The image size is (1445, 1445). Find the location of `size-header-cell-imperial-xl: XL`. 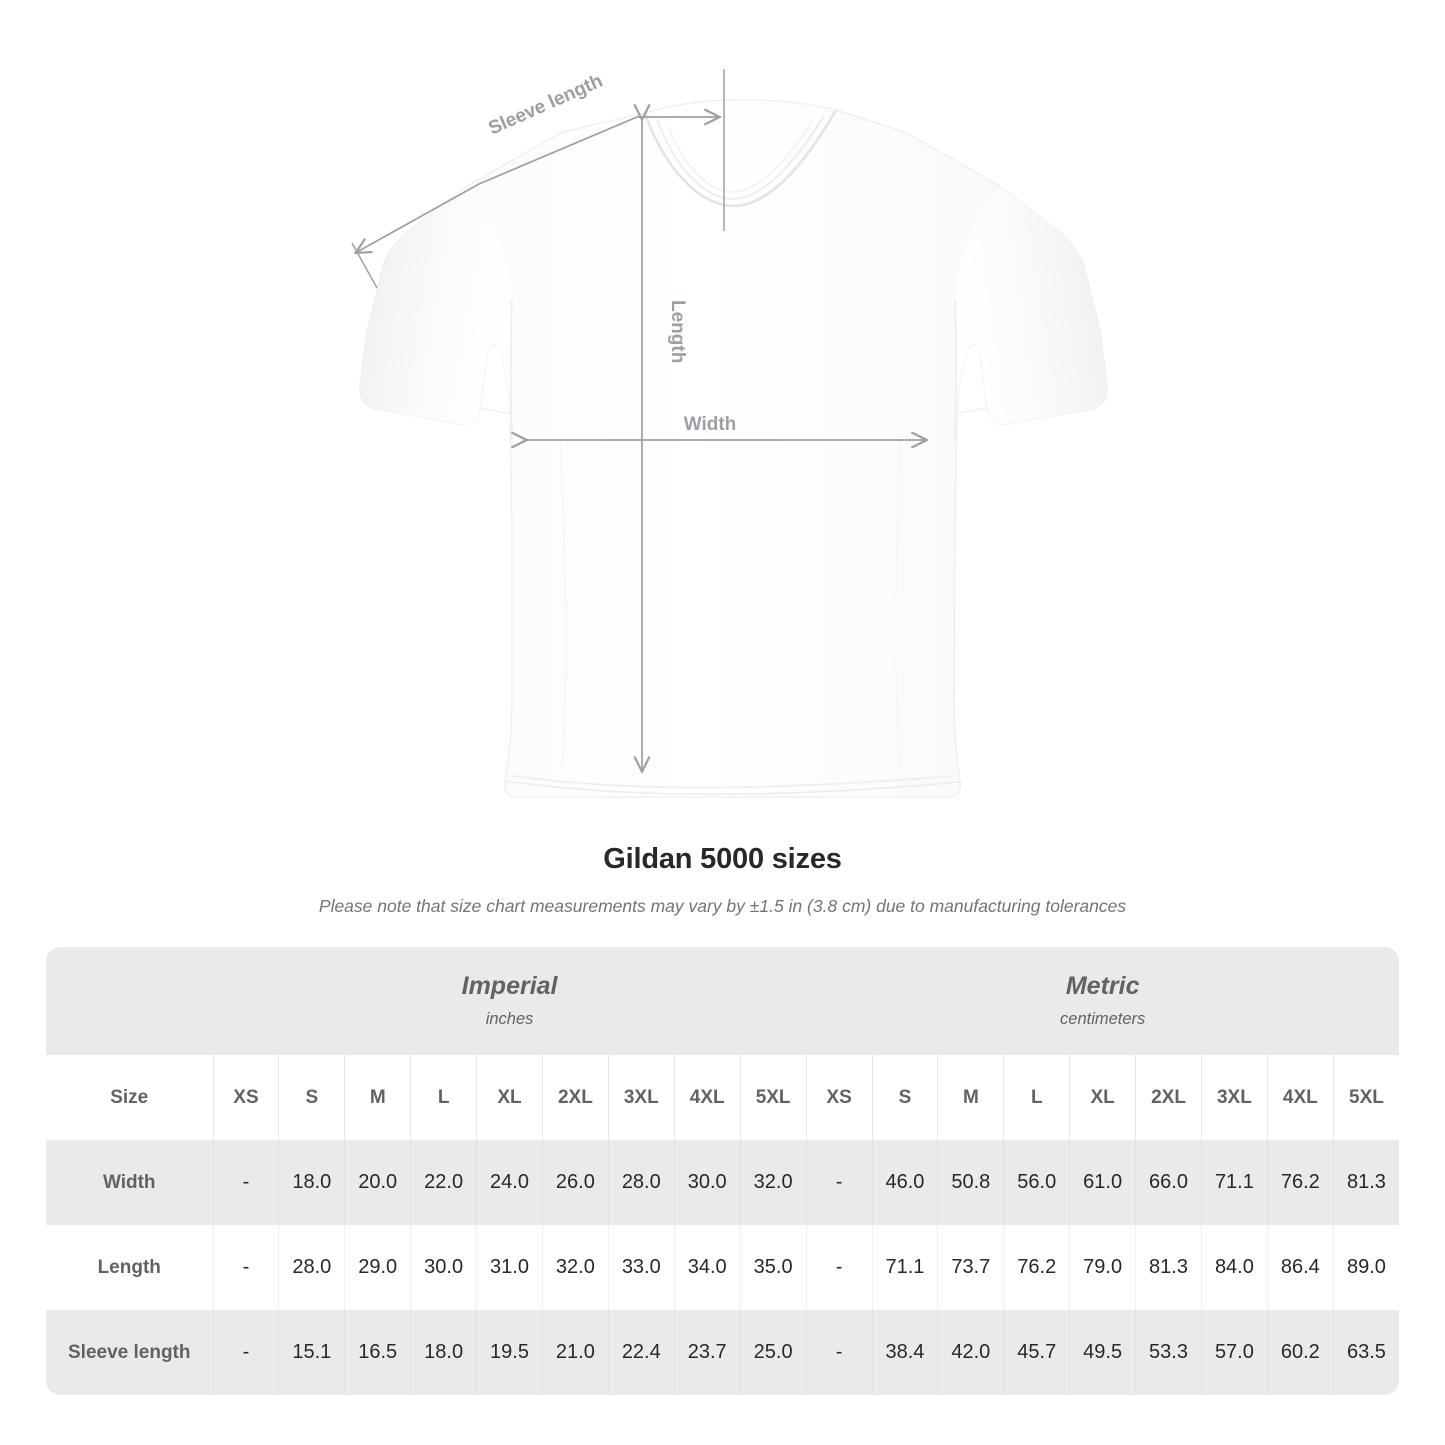

size-header-cell-imperial-xl: XL is located at coordinates (509, 1097).